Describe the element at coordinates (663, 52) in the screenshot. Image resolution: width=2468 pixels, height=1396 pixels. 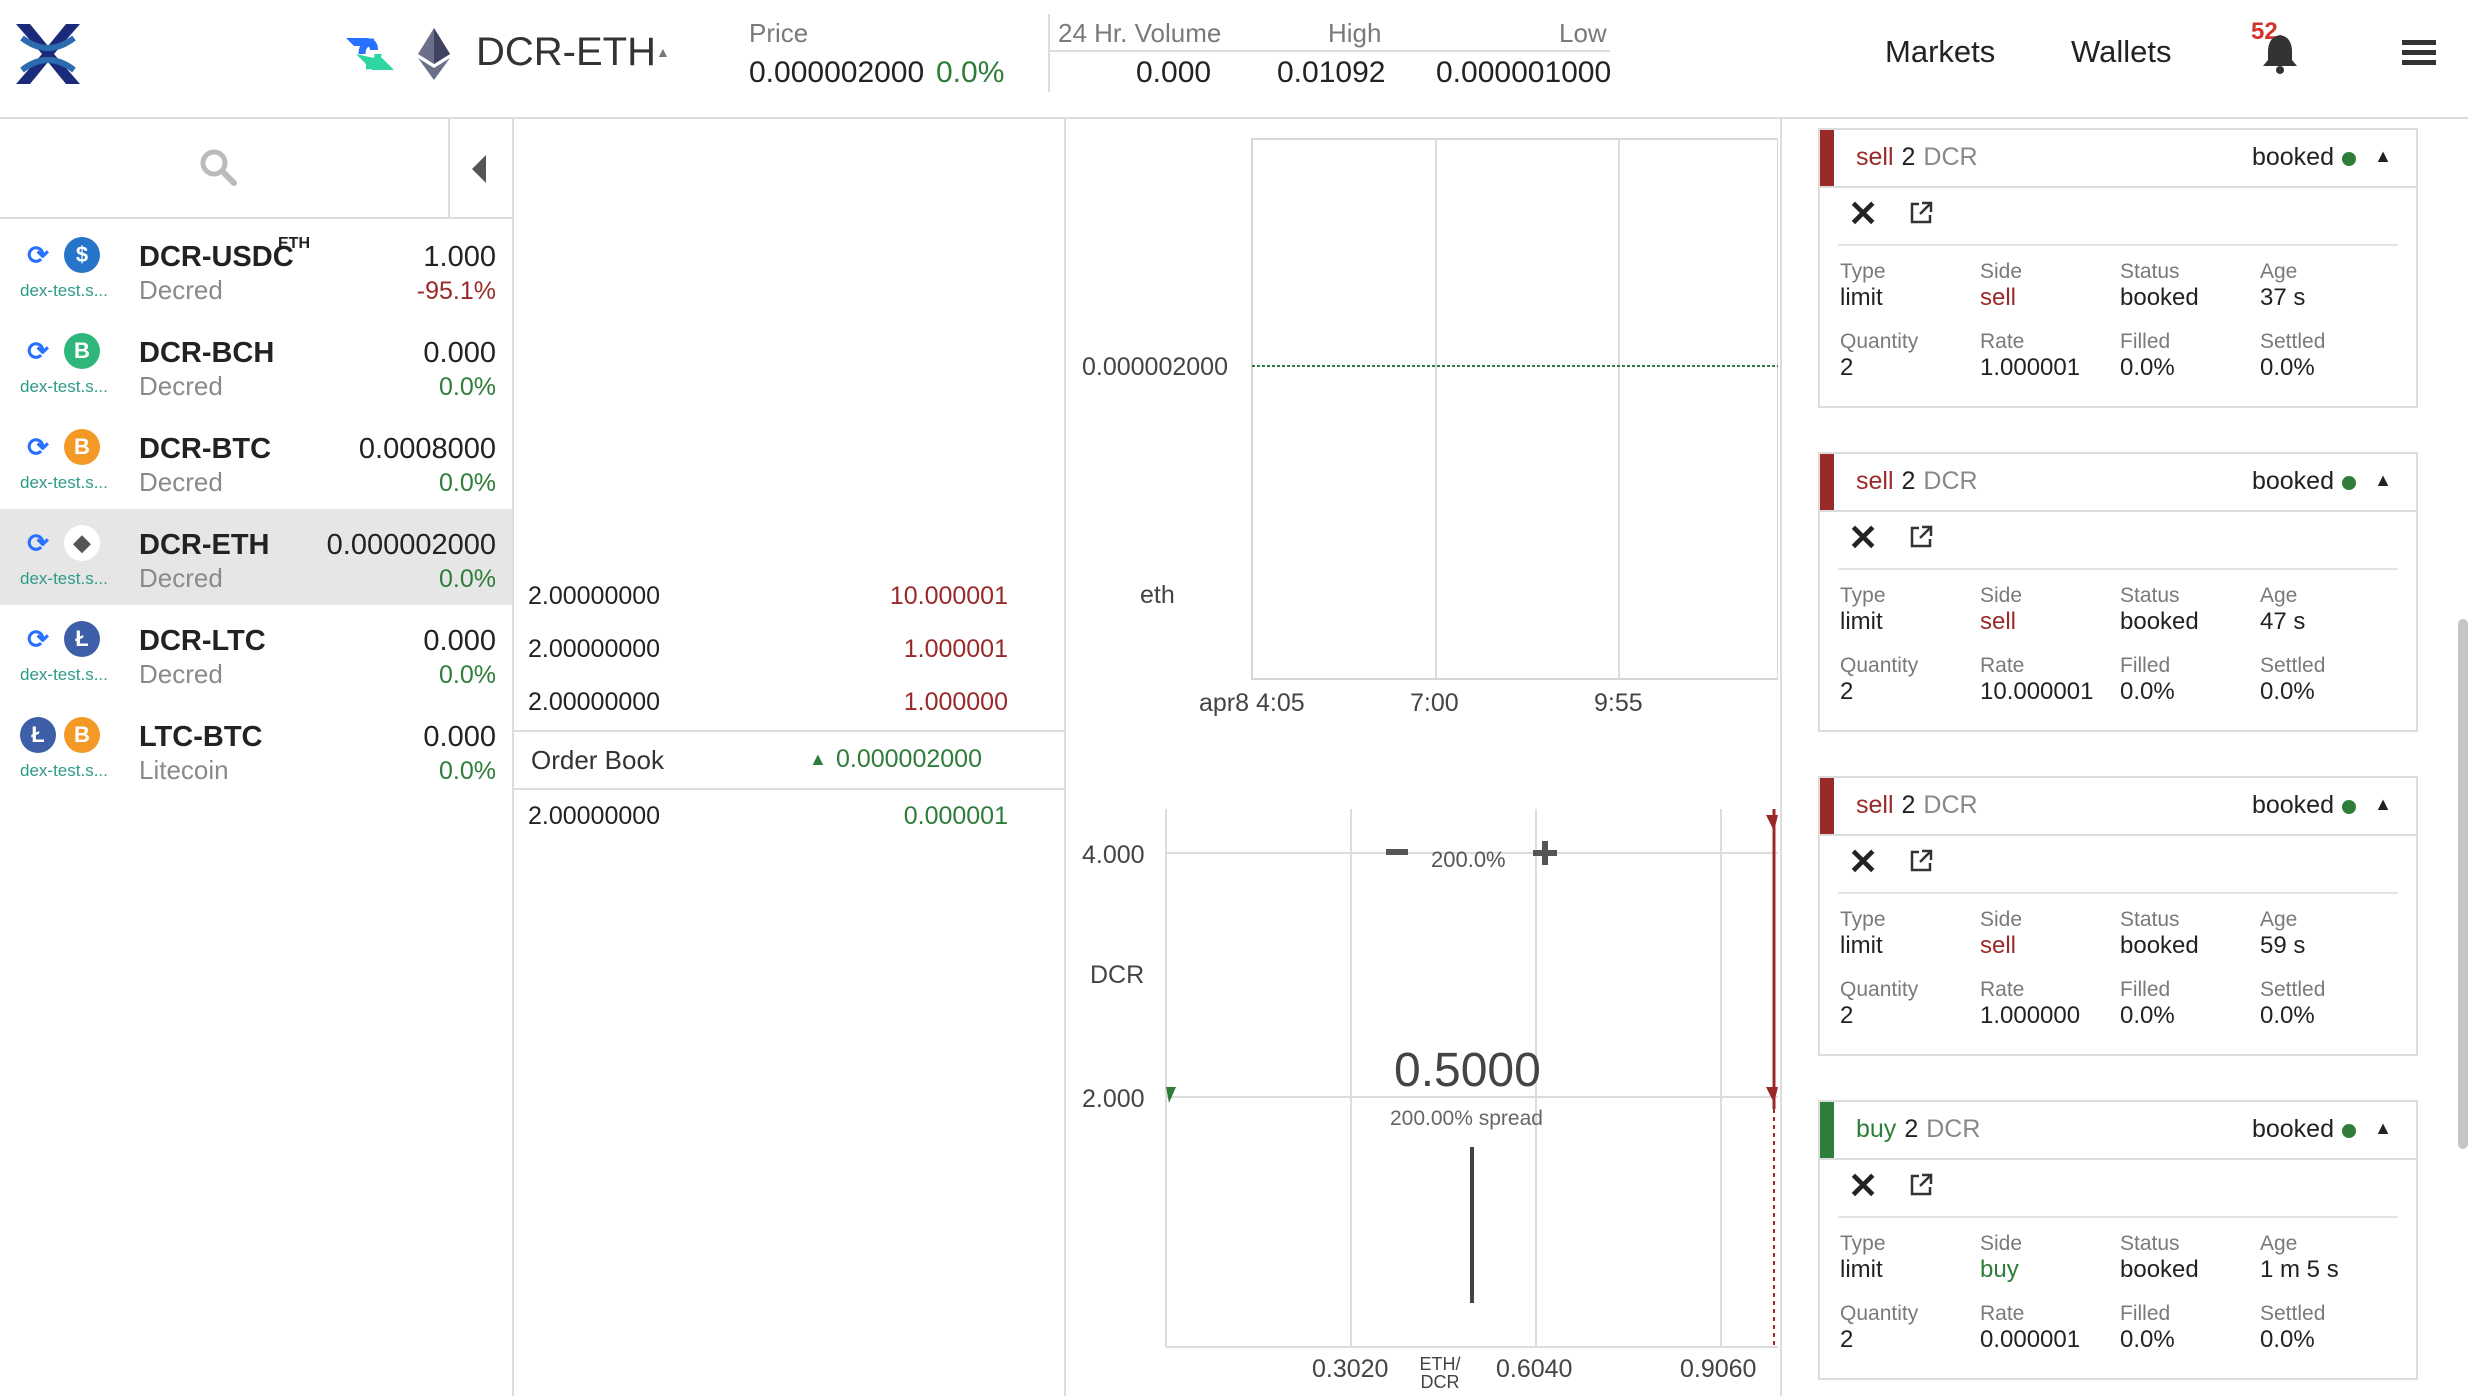
I see `market-dropdown-caret-icon: ▲` at that location.